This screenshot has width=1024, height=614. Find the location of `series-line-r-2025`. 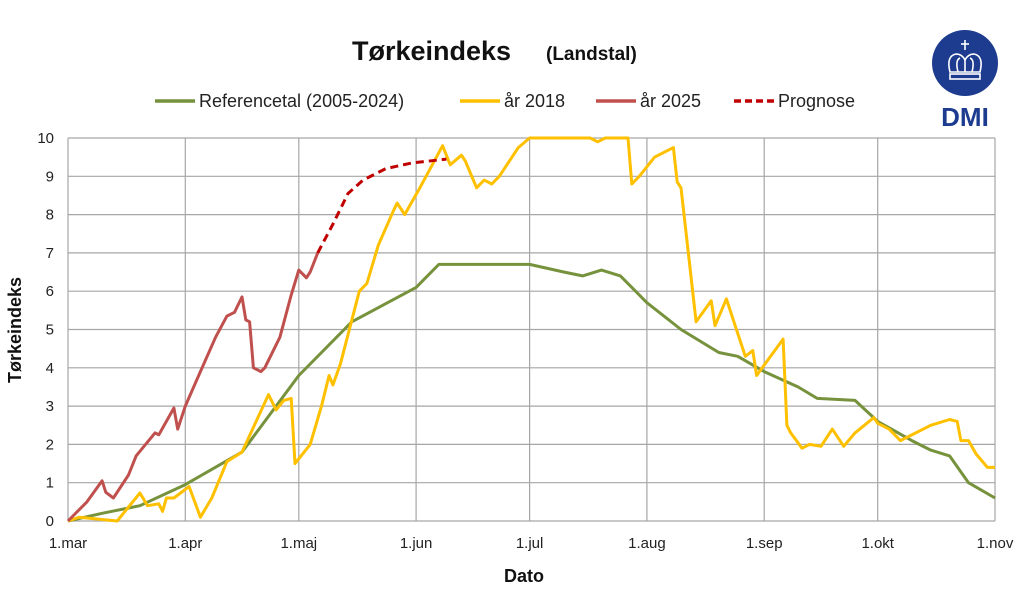

series-line-r-2025 is located at coordinates (193, 387).